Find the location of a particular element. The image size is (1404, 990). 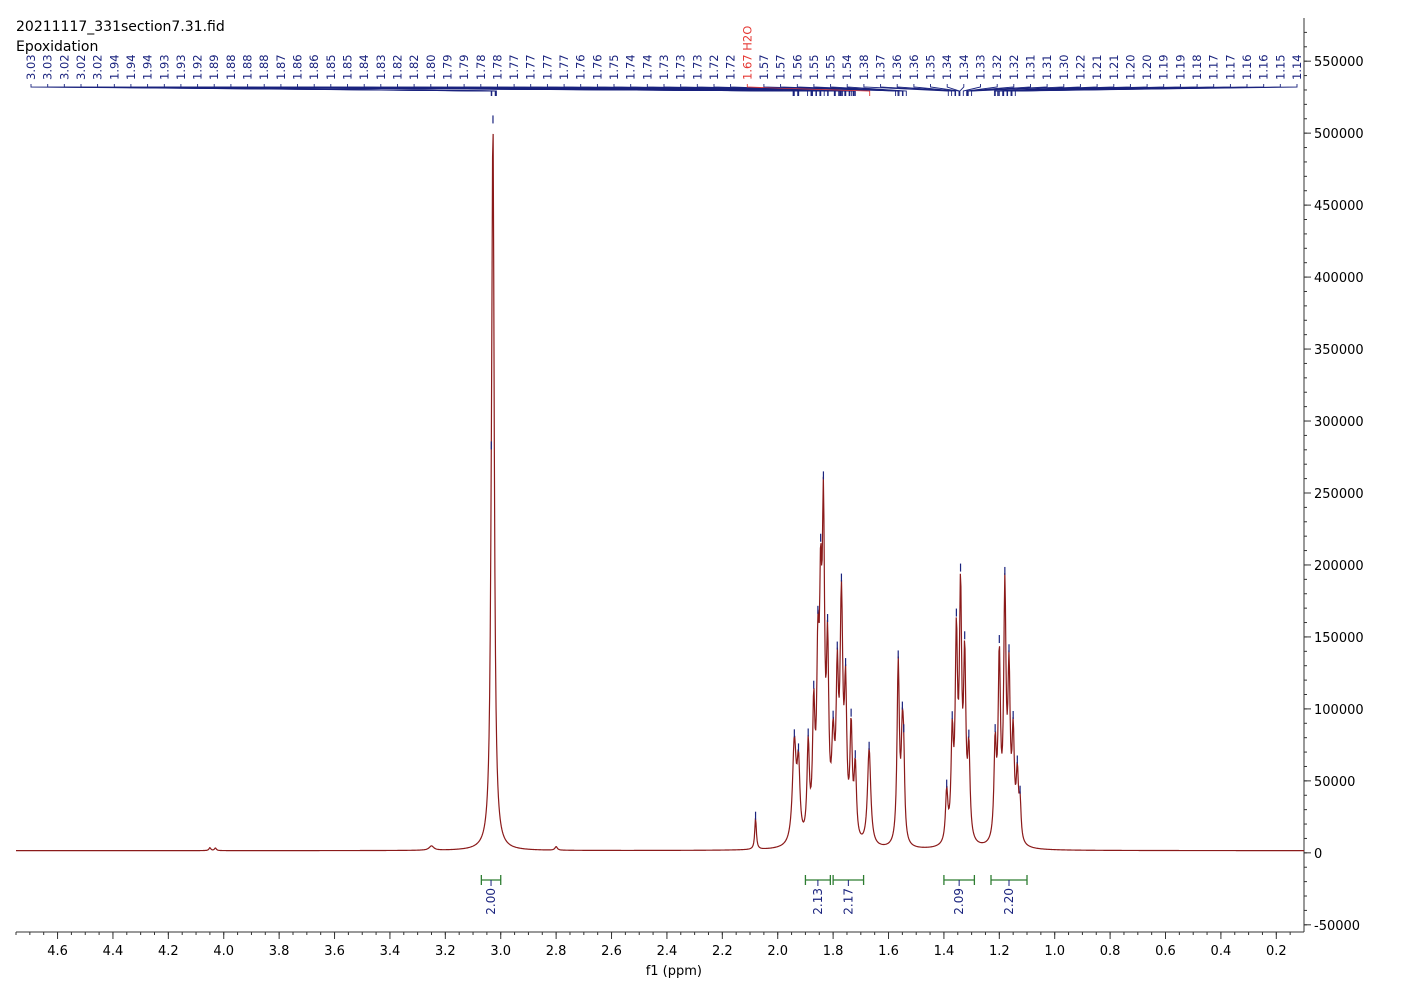

x-tick-label: 4.4 is located at coordinates (113, 951).